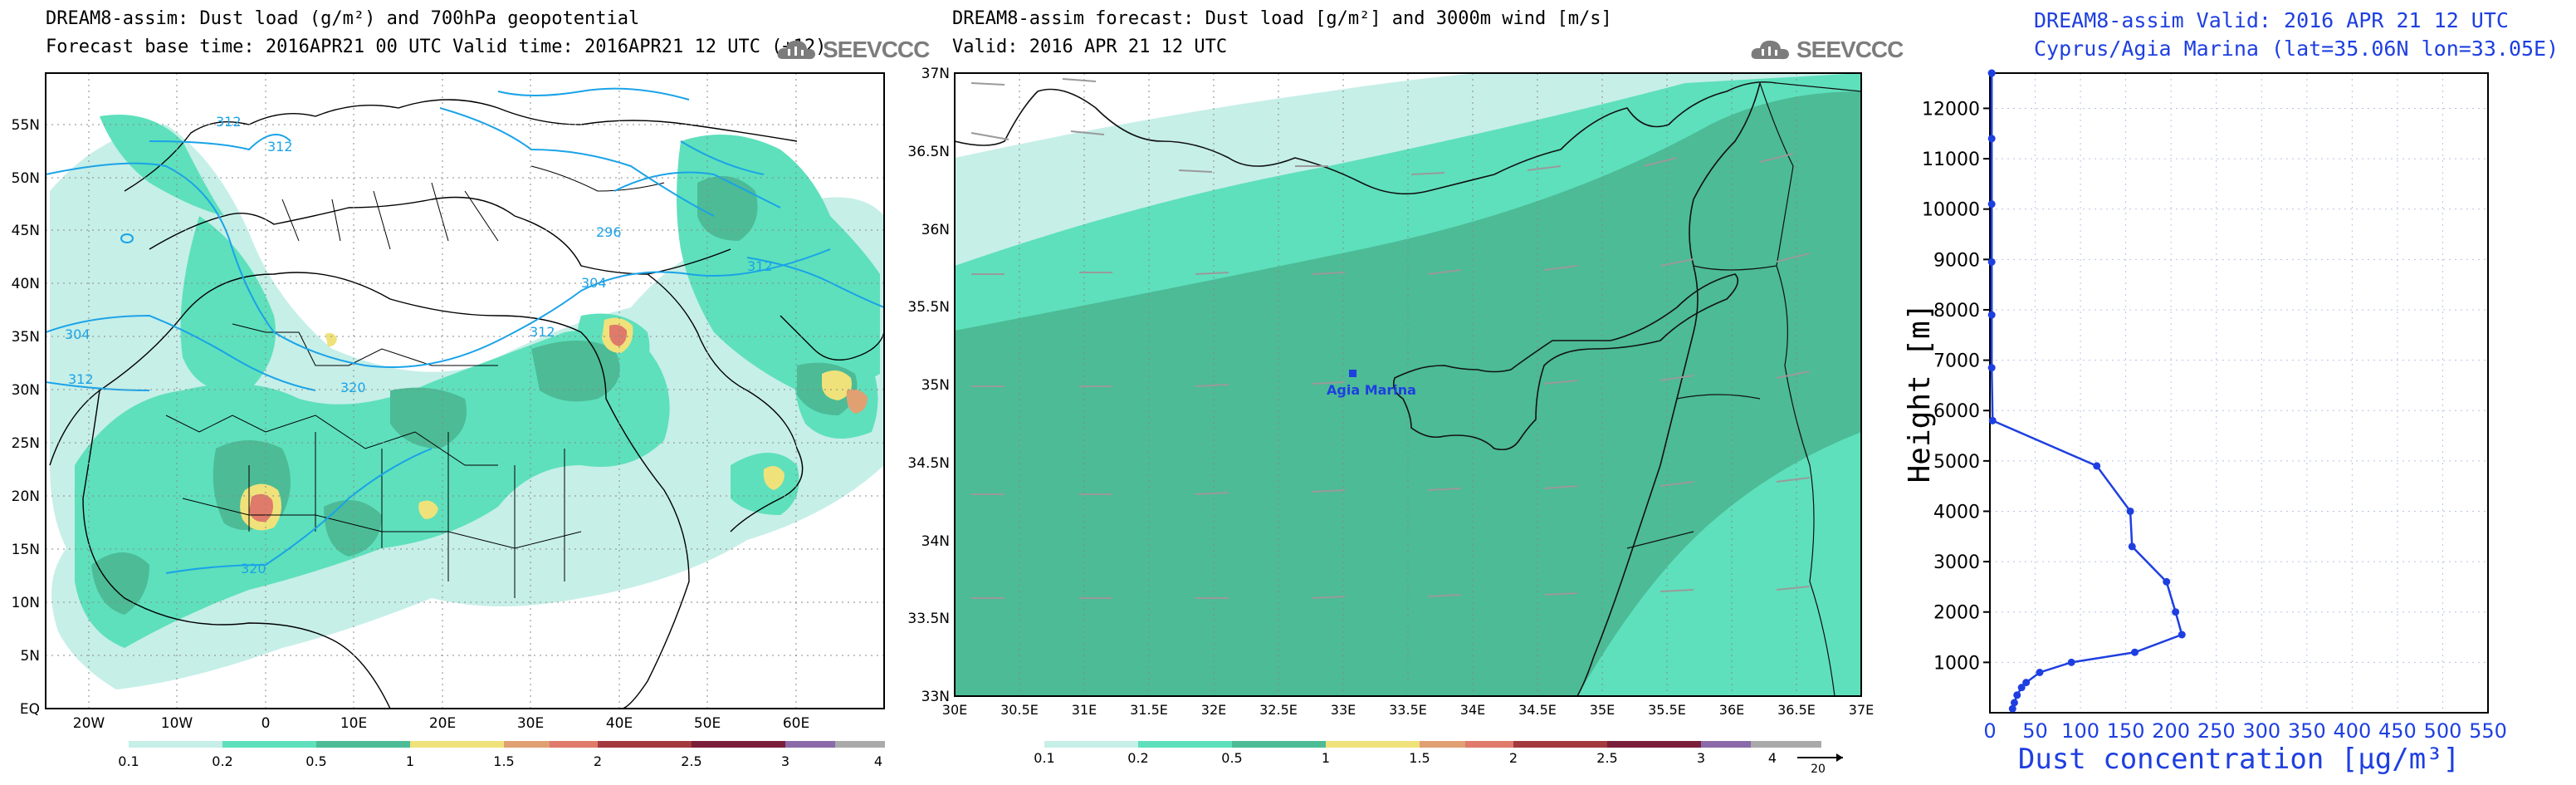 The height and width of the screenshot is (785, 2576). I want to click on lat-label: 5N, so click(30, 656).